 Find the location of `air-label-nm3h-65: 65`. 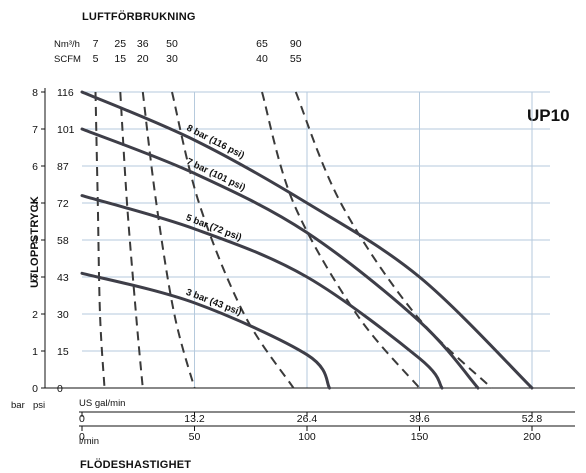

air-label-nm3h-65: 65 is located at coordinates (262, 44).